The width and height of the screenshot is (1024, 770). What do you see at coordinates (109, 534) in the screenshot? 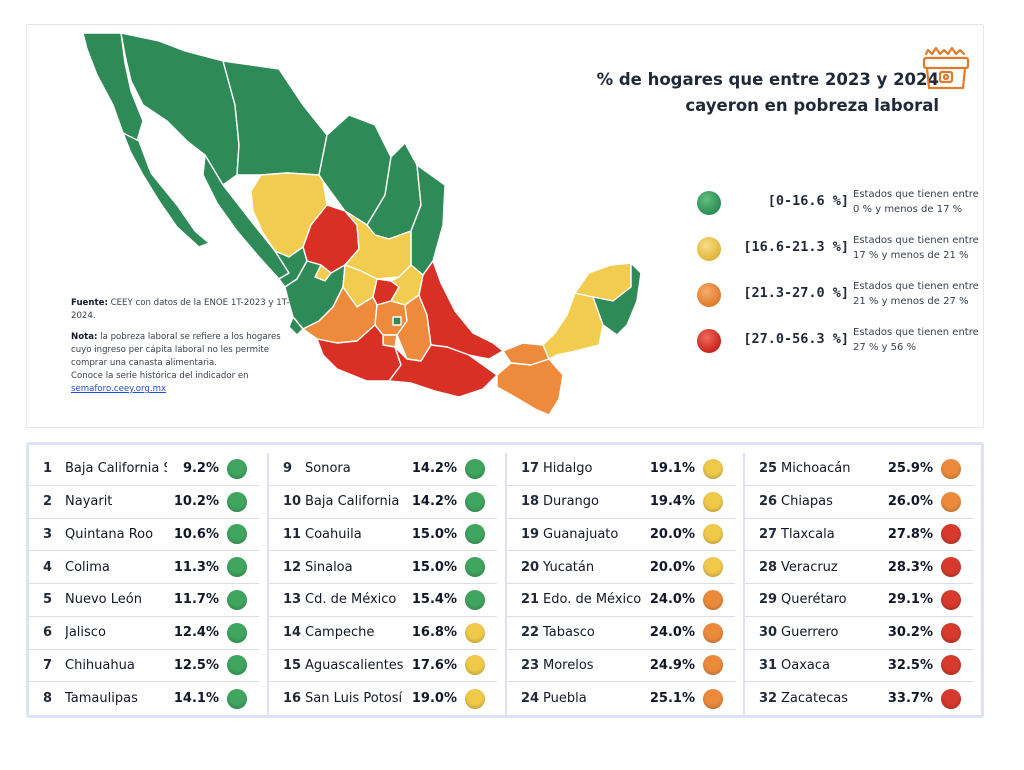
I see `state-name: Quintana Roo` at bounding box center [109, 534].